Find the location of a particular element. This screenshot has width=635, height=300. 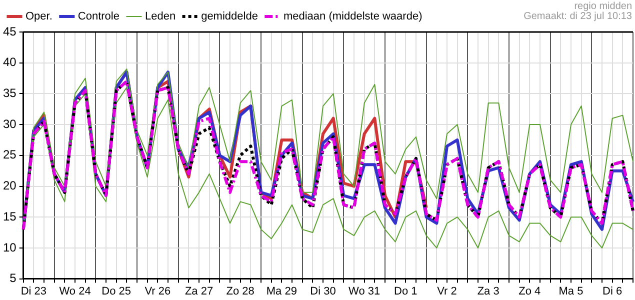

legend-label: gemiddelde is located at coordinates (229, 16).